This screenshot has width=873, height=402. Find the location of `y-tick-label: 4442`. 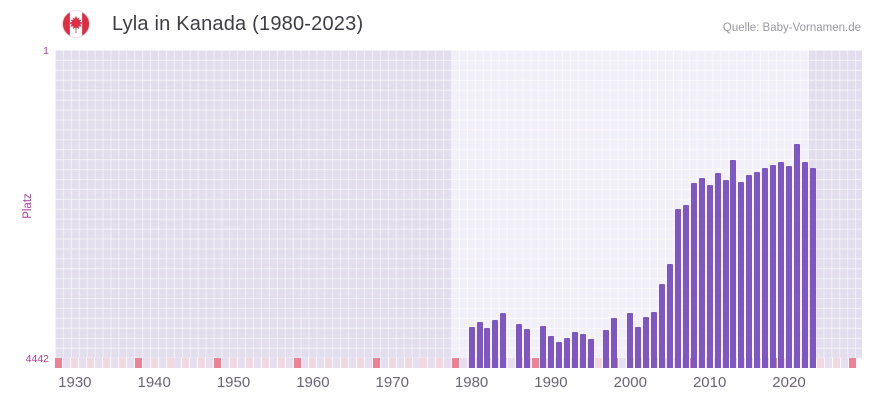

y-tick-label: 4442 is located at coordinates (37, 359).